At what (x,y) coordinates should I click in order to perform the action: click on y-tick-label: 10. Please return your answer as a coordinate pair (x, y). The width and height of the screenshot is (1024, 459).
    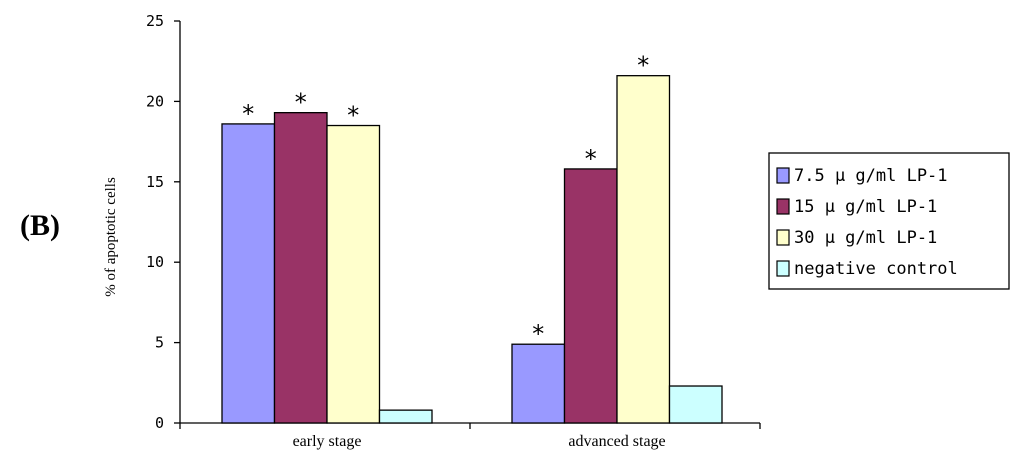
    Looking at the image, I should click on (155, 262).